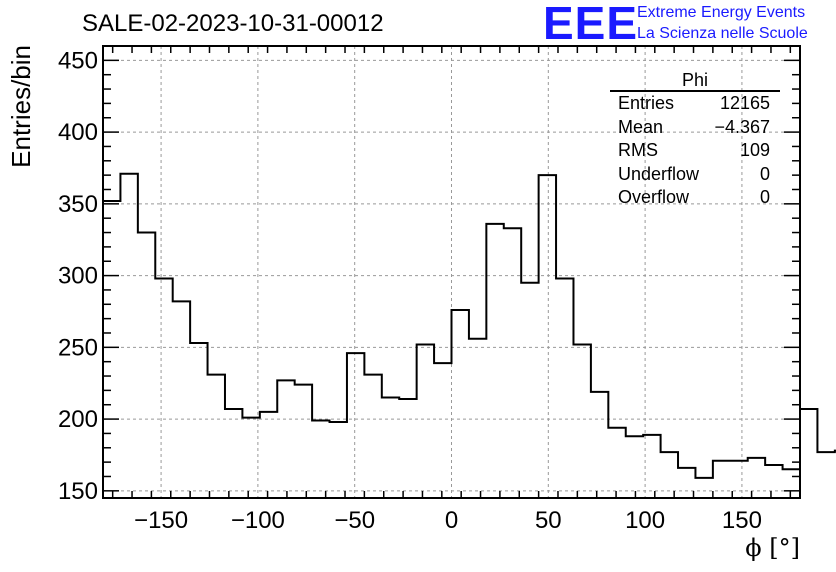 The image size is (836, 572). Describe the element at coordinates (638, 150) in the screenshot. I see `stats-label: RMS` at that location.